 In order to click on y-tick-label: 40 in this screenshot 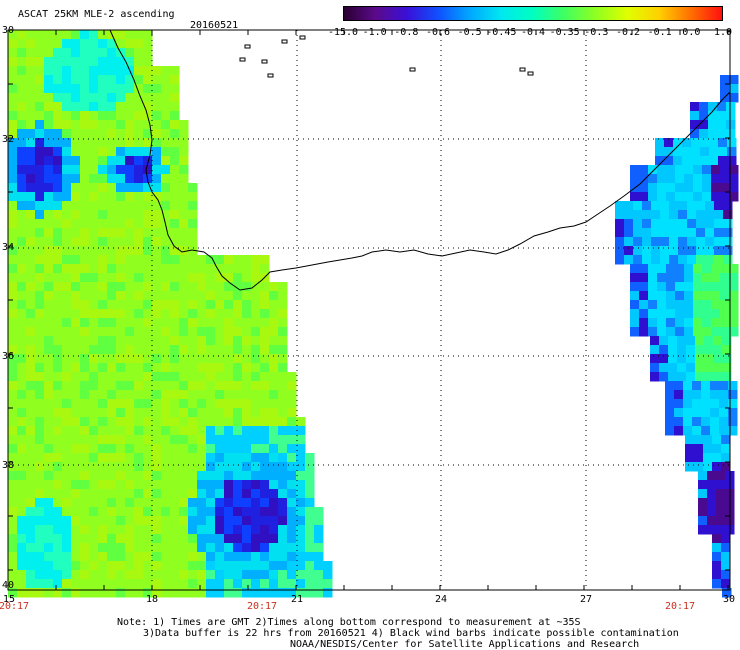, I will do `click(8, 585)`.